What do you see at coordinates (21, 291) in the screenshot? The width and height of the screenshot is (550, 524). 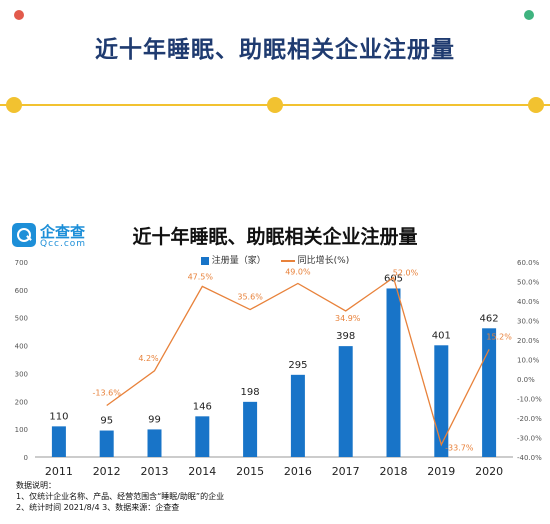 I see `y-left-tick-label: 600` at bounding box center [21, 291].